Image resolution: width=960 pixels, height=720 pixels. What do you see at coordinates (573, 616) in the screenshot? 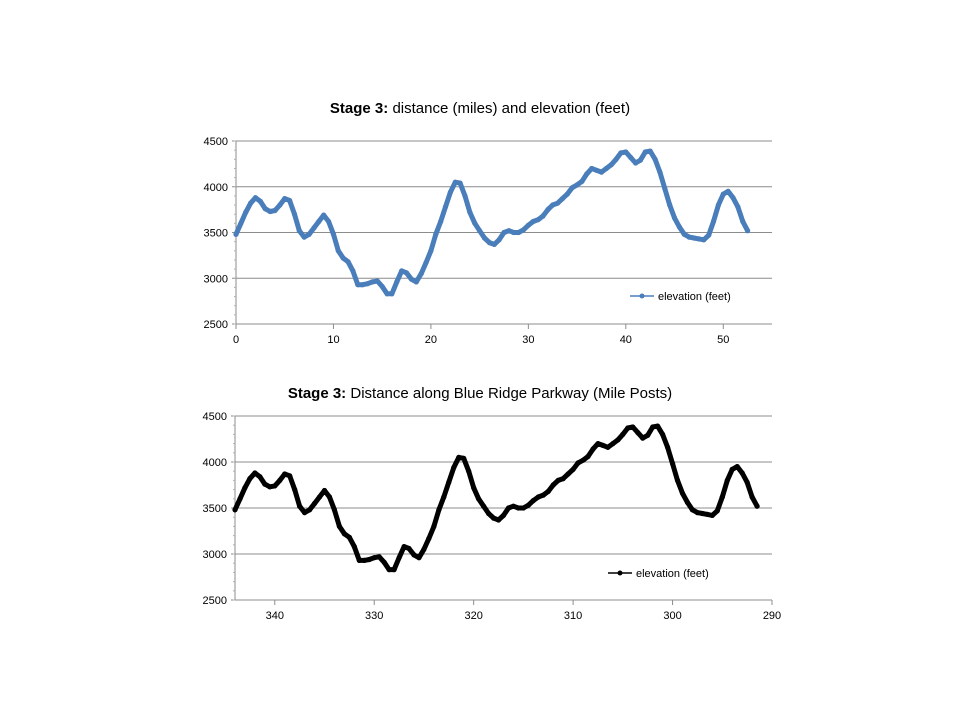
I see `x-tick-label: 310` at bounding box center [573, 616].